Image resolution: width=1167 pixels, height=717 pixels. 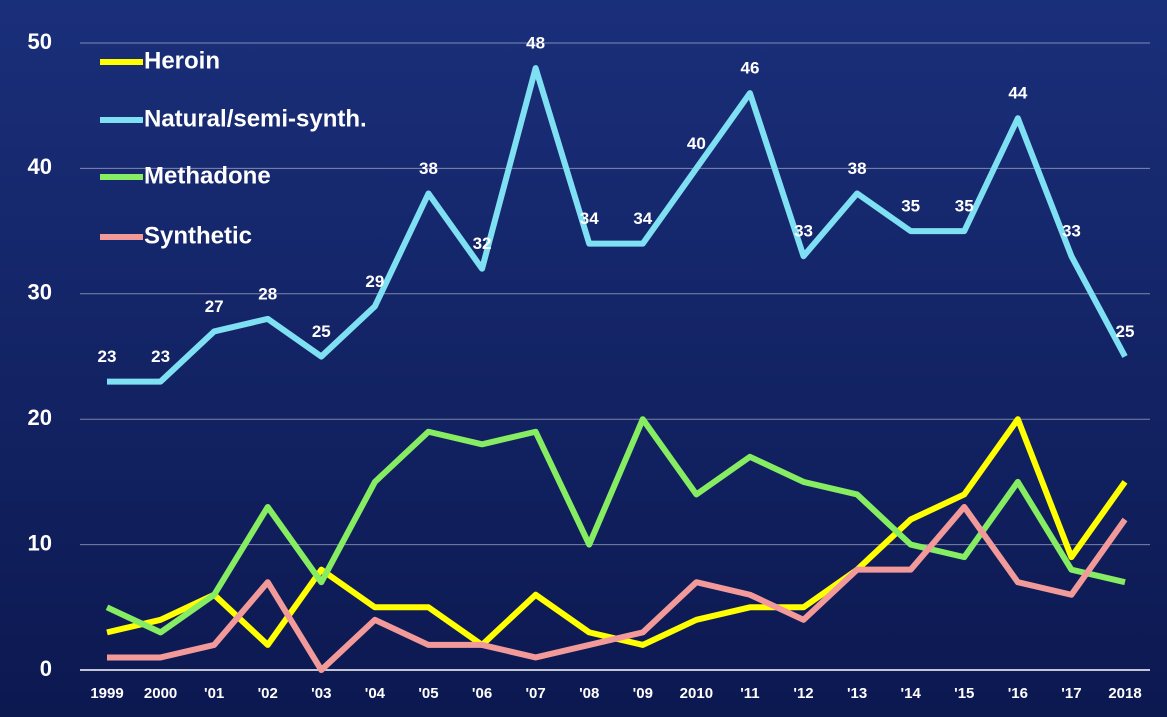 I want to click on x-tick-label: '05, so click(x=428, y=693).